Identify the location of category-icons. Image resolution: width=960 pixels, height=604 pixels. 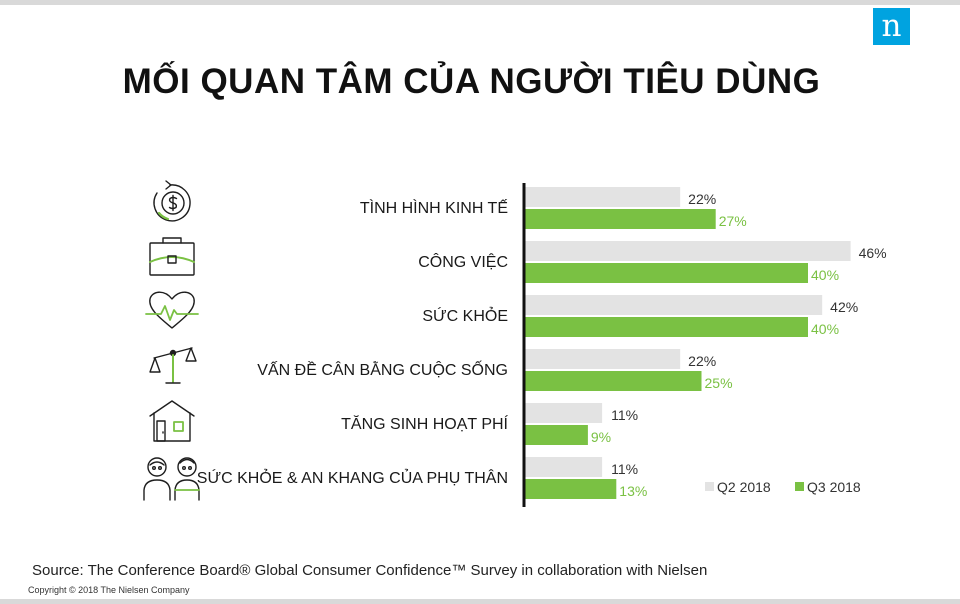
(171, 340).